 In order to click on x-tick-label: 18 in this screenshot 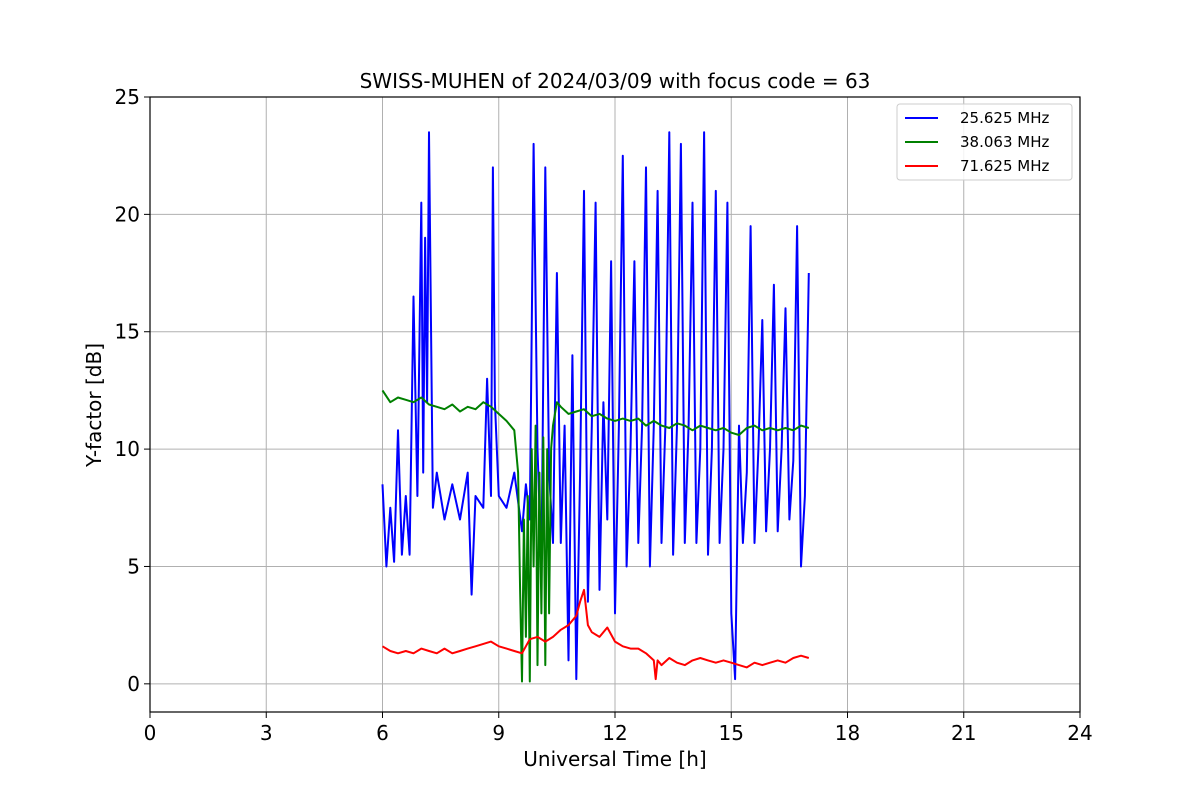, I will do `click(847, 733)`.